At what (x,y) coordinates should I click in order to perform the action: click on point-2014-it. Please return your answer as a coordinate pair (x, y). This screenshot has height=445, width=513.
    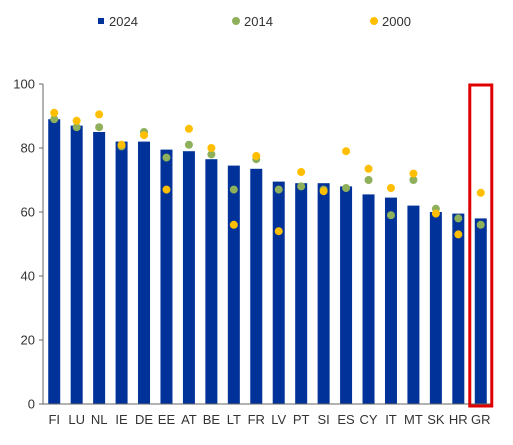
    Looking at the image, I should click on (390, 215).